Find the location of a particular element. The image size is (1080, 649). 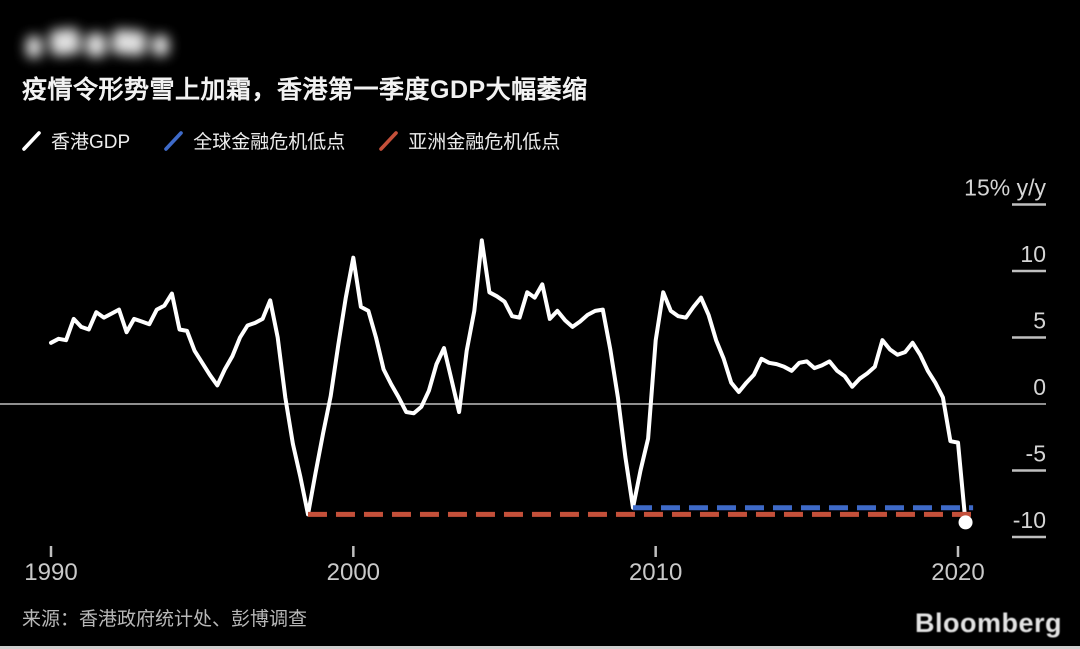

source-note: 来源：香港政府统计处、彭博调查 is located at coordinates (165, 619).